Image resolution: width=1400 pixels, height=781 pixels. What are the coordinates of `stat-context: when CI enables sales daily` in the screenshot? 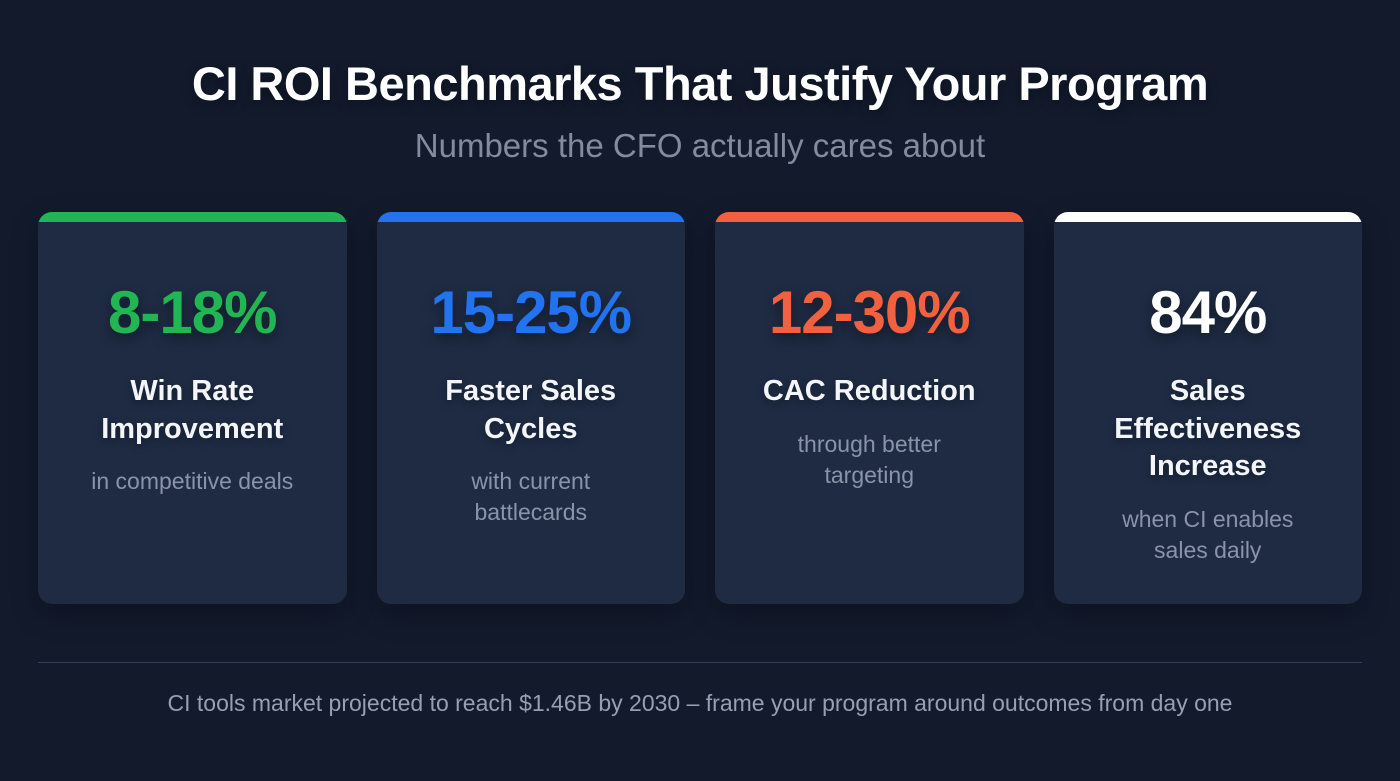 It's located at (1208, 535).